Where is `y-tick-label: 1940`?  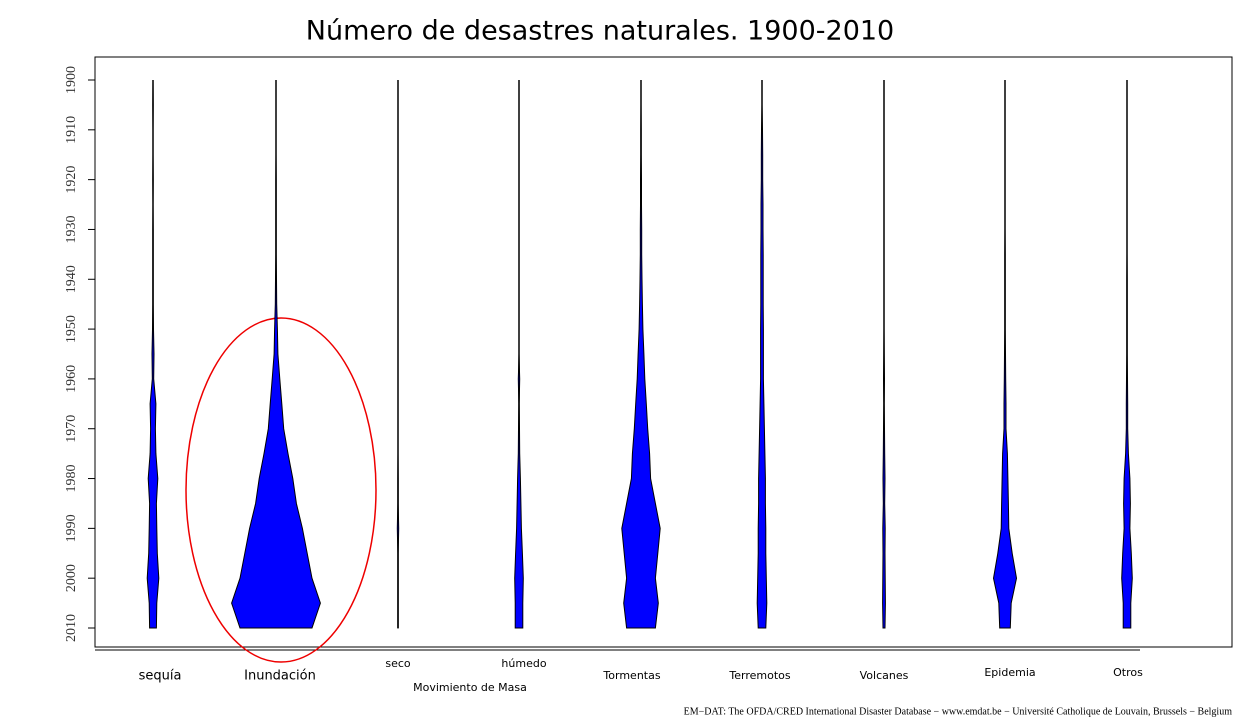 y-tick-label: 1940 is located at coordinates (71, 279).